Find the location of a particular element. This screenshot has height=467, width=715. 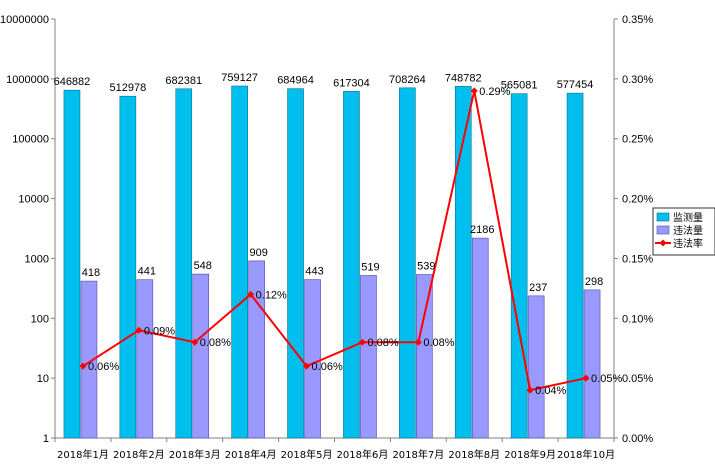

legend-label-monitored: 监测量 is located at coordinates (688, 217).